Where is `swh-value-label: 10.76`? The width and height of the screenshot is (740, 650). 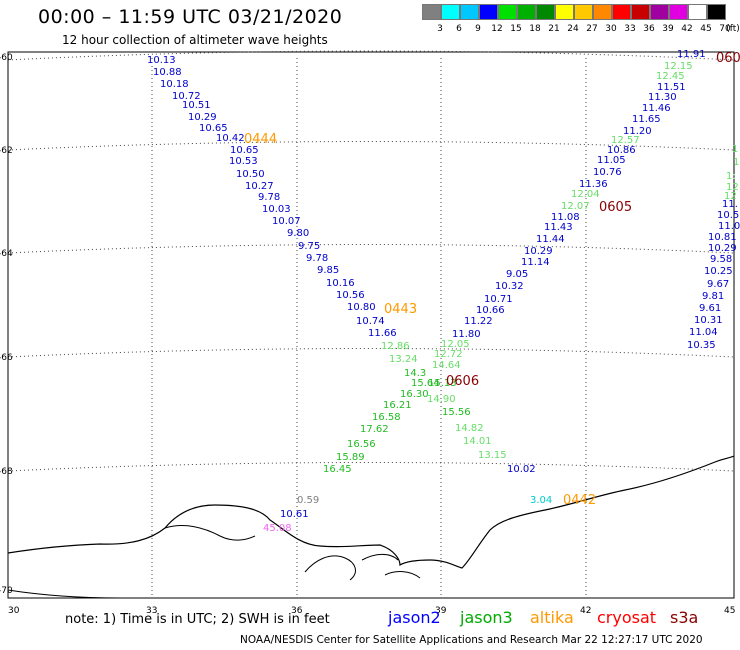 swh-value-label: 10.76 is located at coordinates (607, 172).